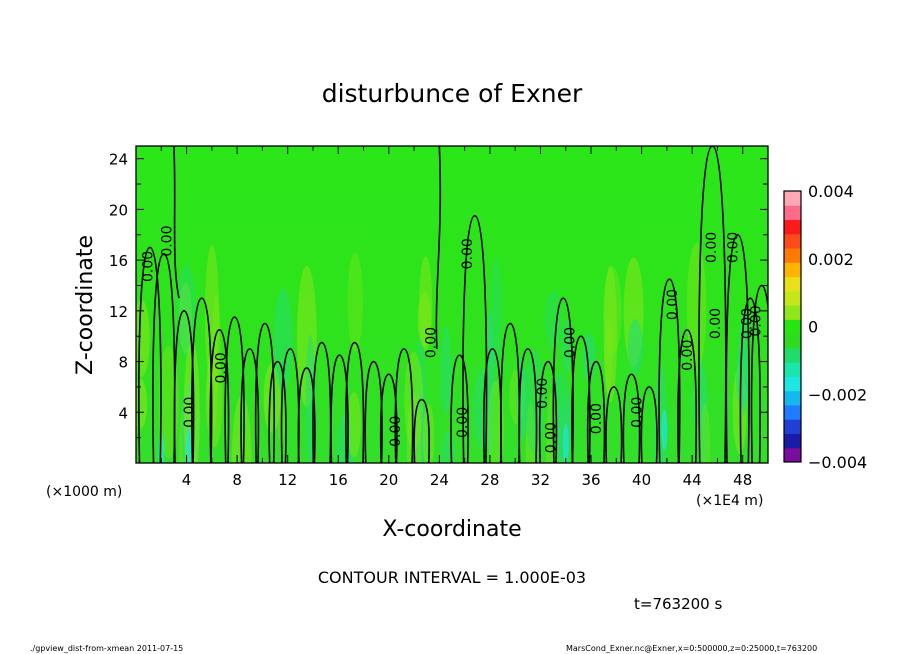 This screenshot has height=654, width=904. I want to click on colorbar-tick-label: 0, so click(813, 327).